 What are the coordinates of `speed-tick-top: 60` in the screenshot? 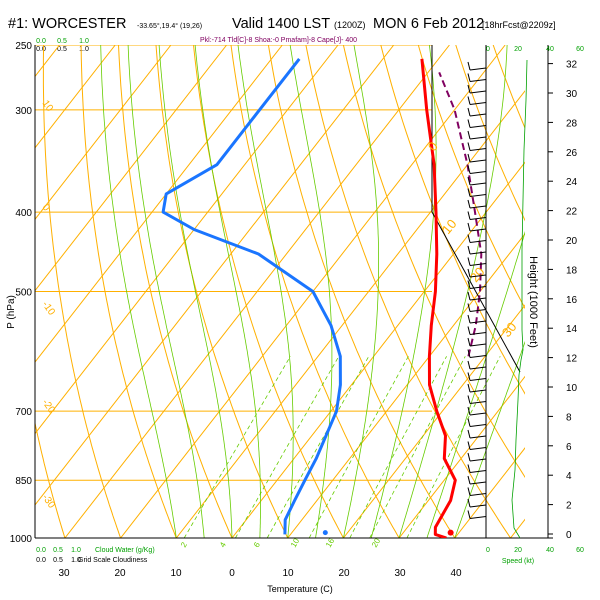 It's located at (580, 49).